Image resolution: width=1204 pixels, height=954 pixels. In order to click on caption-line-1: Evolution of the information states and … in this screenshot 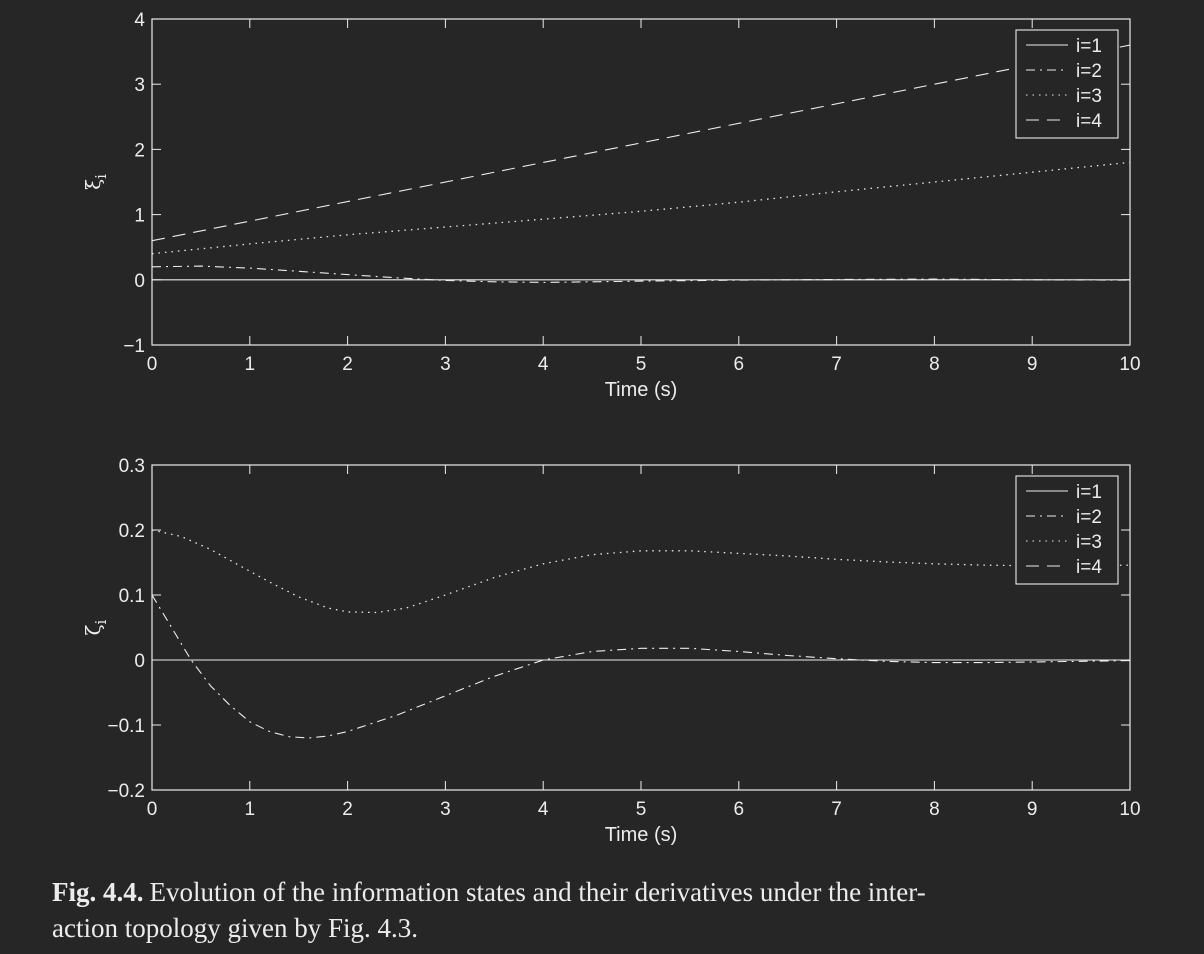, I will do `click(537, 892)`.